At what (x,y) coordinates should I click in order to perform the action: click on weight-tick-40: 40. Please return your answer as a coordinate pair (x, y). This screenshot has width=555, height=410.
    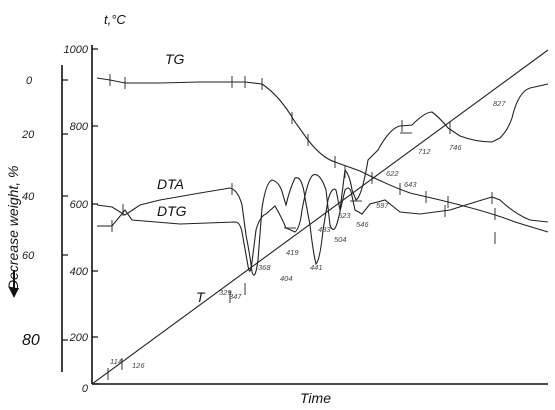
    Looking at the image, I should click on (28, 197).